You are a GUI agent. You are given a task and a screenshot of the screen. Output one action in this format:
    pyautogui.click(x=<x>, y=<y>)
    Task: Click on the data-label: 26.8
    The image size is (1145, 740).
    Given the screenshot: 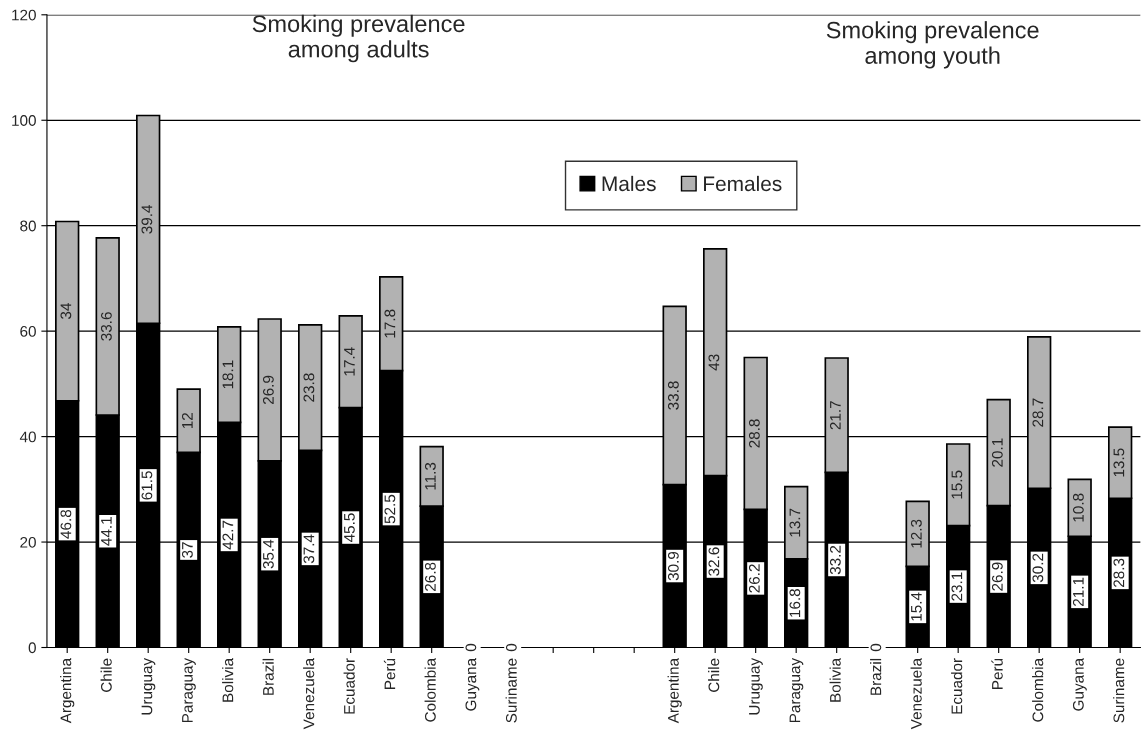 What is the action you would take?
    pyautogui.click(x=430, y=576)
    